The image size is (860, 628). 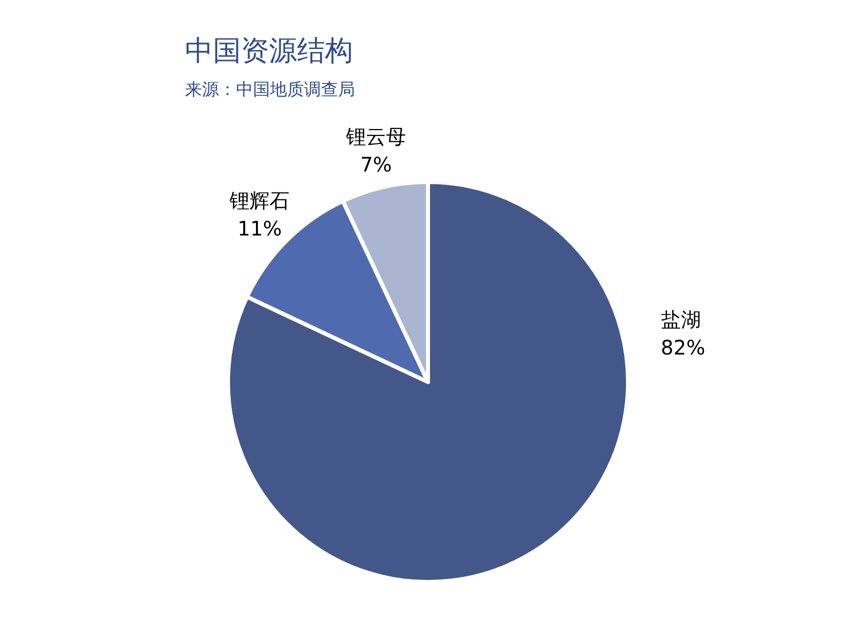 What do you see at coordinates (376, 164) in the screenshot?
I see `data-label: 7%` at bounding box center [376, 164].